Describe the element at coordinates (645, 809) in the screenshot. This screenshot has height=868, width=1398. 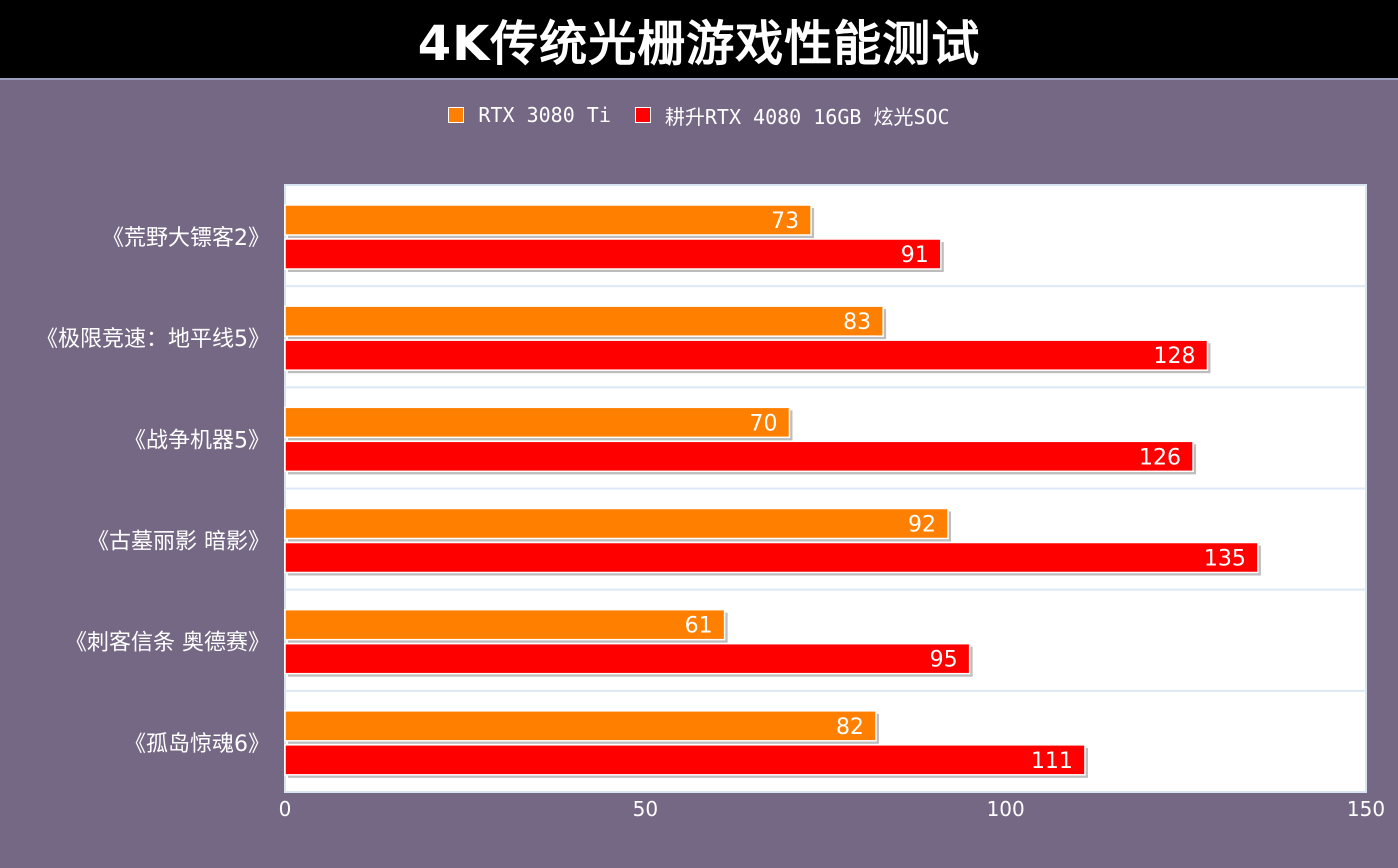
I see `x-tick-label: 50` at that location.